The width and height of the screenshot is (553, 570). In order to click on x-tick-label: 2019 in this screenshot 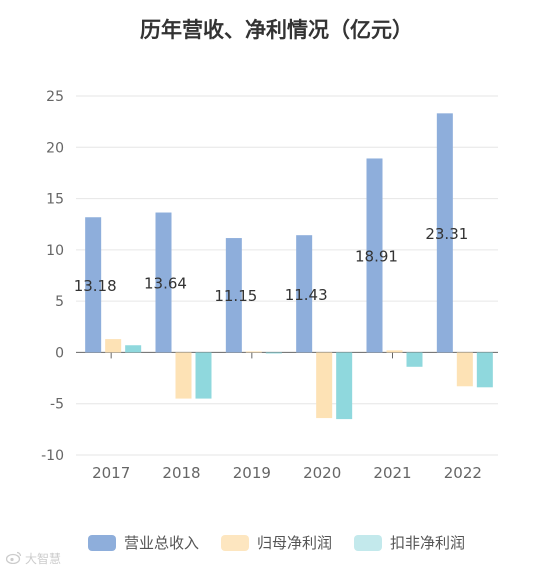, I will do `click(252, 473)`.